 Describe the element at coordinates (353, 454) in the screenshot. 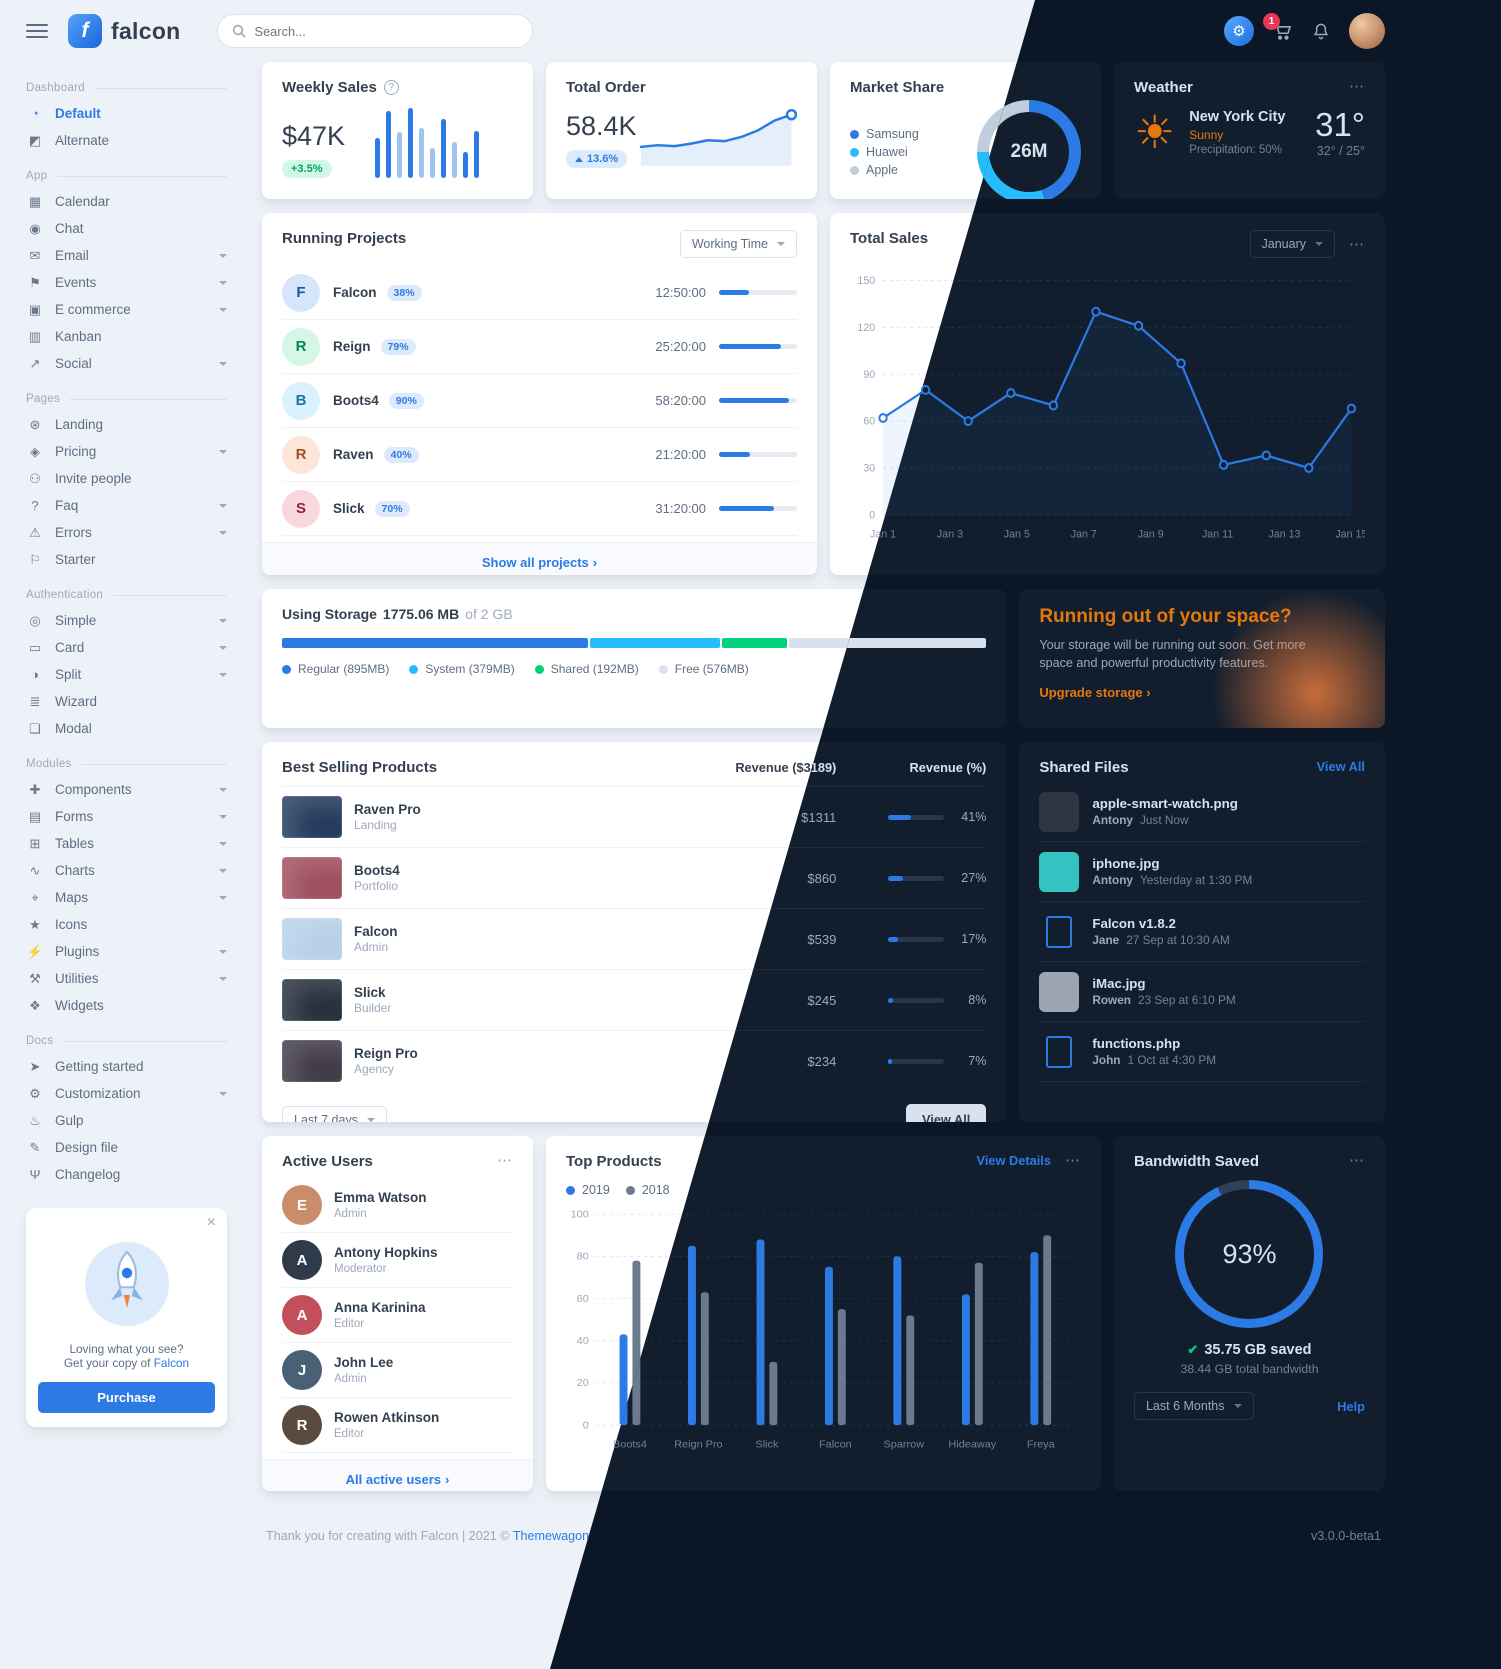

I see `project-name-link: Raven` at that location.